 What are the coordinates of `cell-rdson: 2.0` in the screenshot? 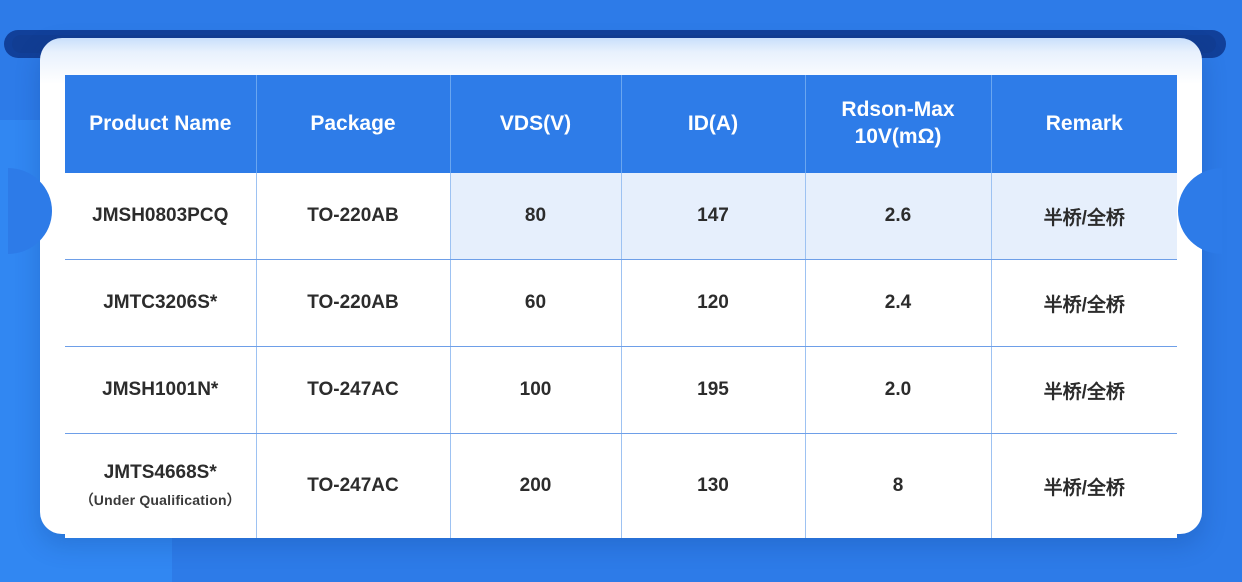 It's located at (898, 390).